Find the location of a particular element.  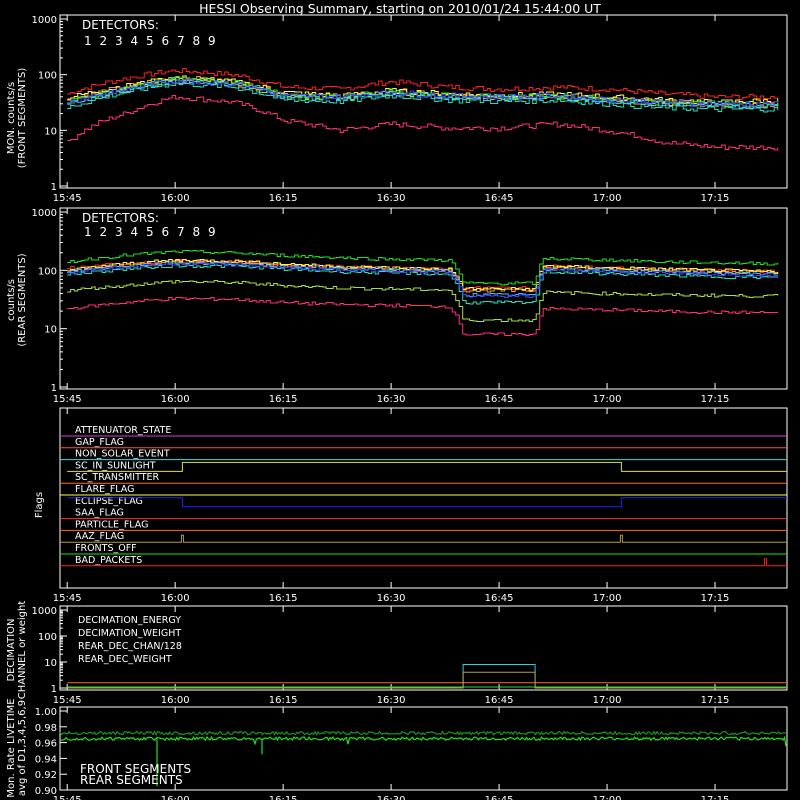

rear-detector-number-8: 8 is located at coordinates (197, 232).